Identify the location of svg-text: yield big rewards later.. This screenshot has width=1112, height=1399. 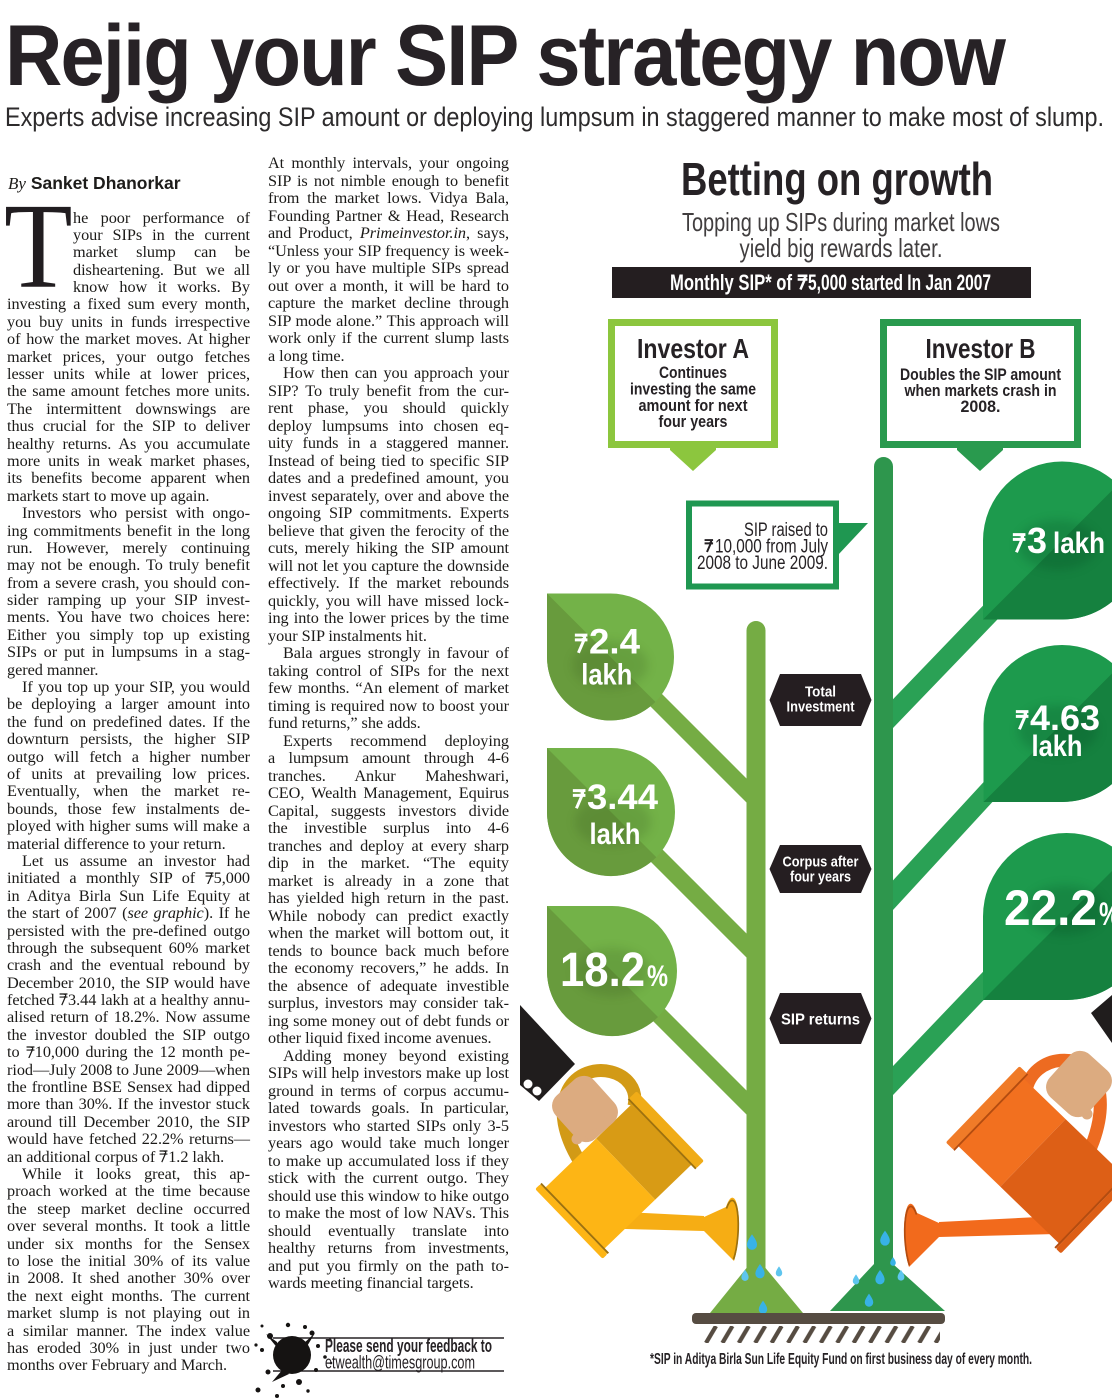
(841, 248).